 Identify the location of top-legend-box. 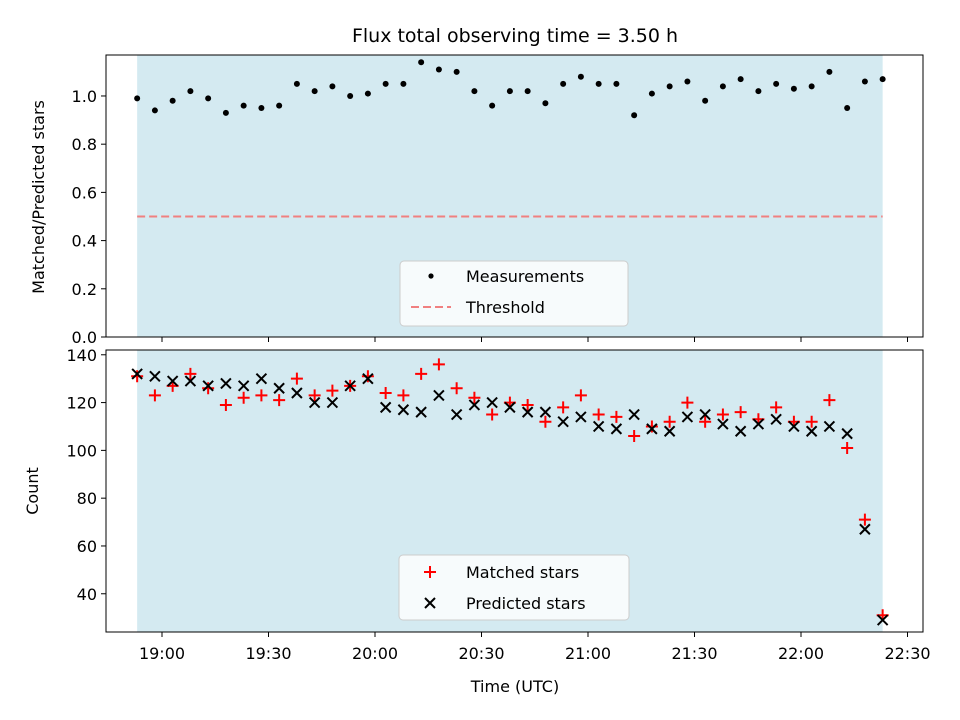
(514, 293).